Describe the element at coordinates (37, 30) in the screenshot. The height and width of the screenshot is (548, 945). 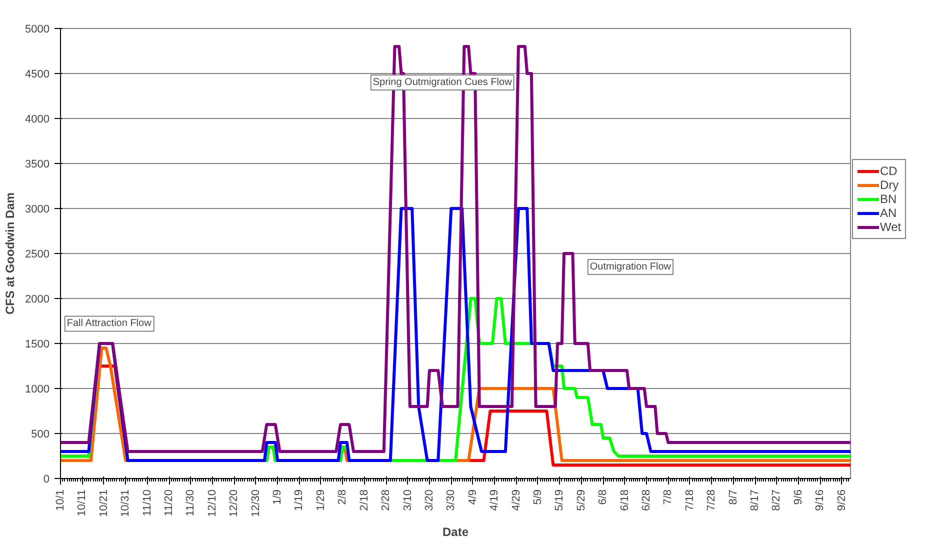
I see `y-tick-label: 5000` at that location.